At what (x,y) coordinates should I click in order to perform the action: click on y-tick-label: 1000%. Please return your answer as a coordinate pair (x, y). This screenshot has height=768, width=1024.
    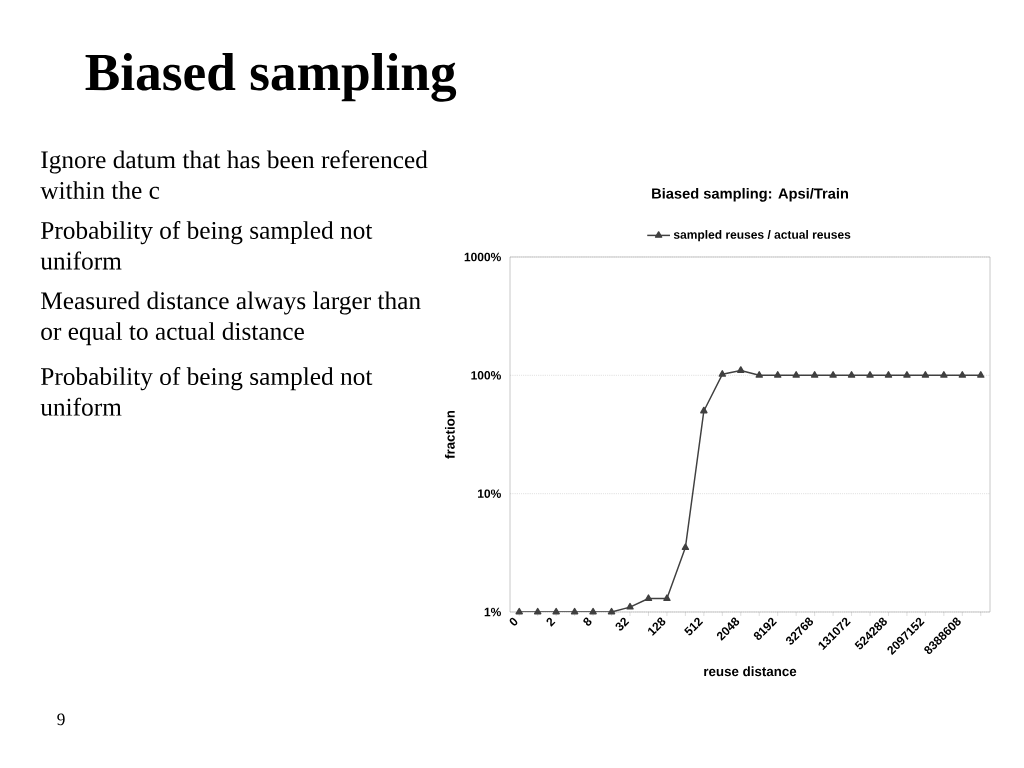
    Looking at the image, I should click on (482, 257).